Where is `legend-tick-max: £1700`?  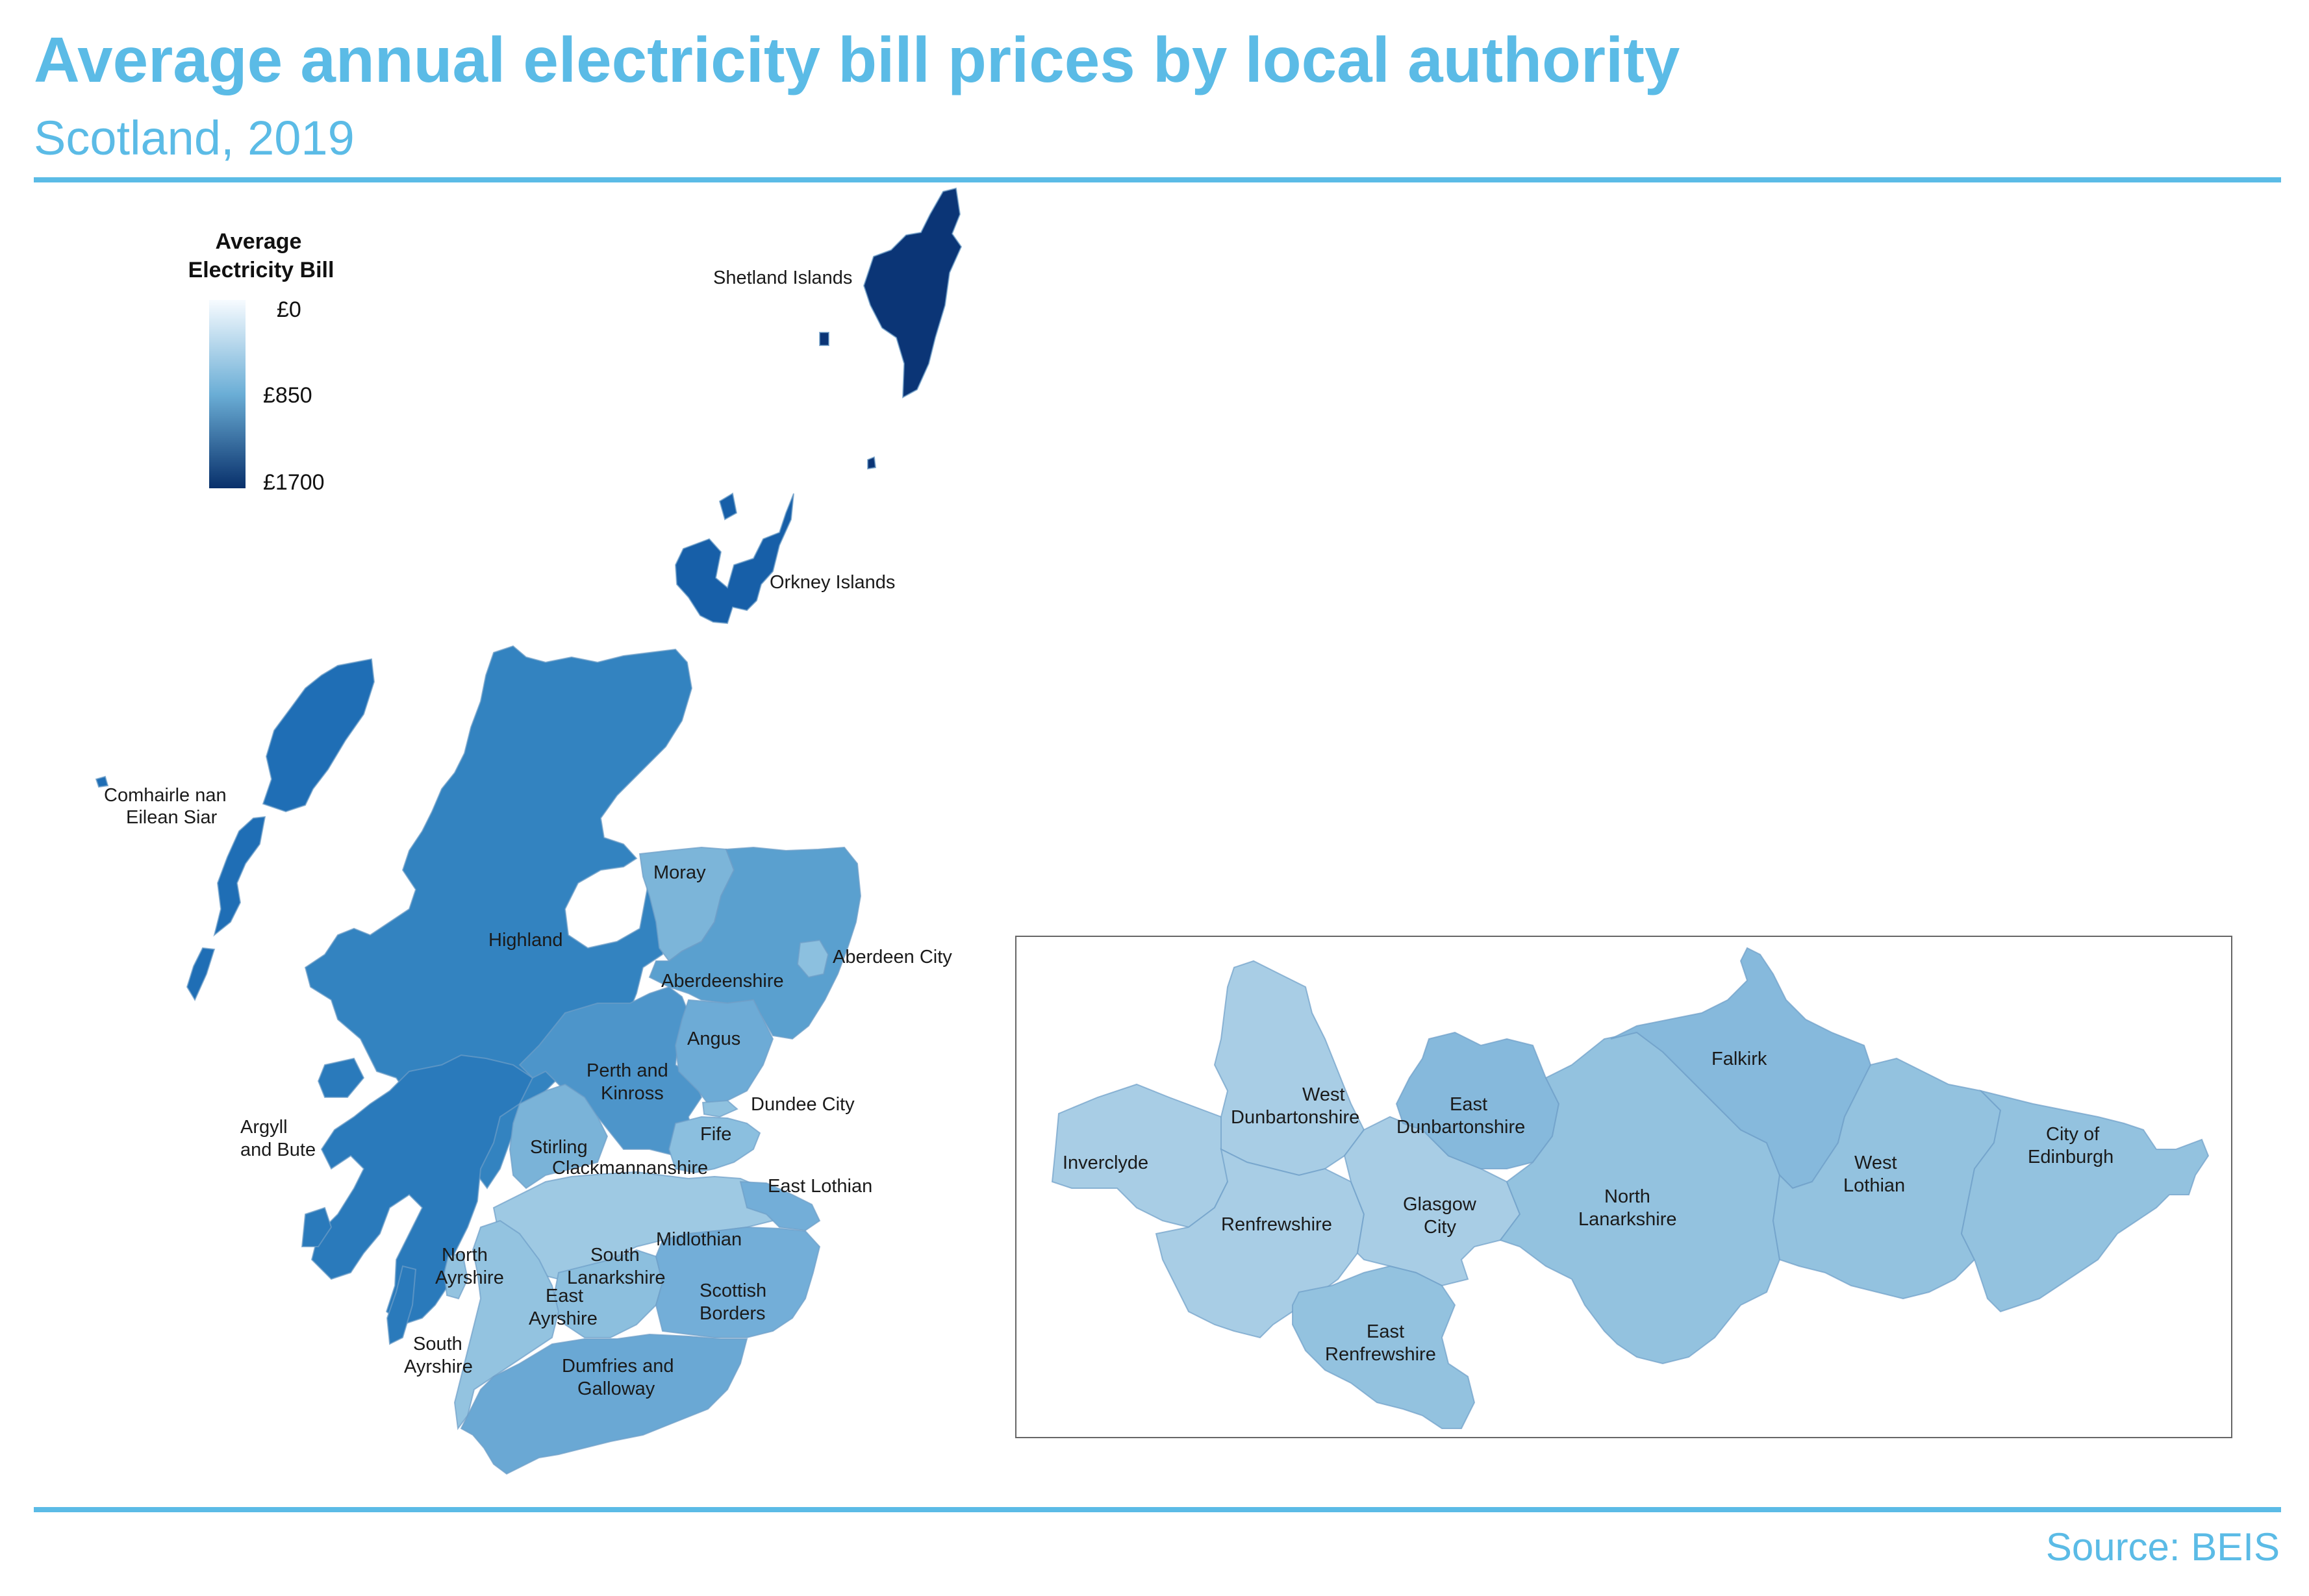 legend-tick-max: £1700 is located at coordinates (294, 483).